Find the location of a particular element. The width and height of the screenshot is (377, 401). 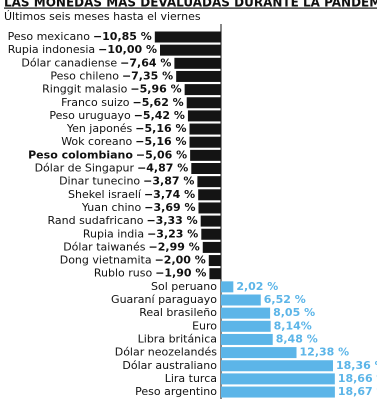

category-label: Dólar neozelandés is located at coordinates (166, 352).